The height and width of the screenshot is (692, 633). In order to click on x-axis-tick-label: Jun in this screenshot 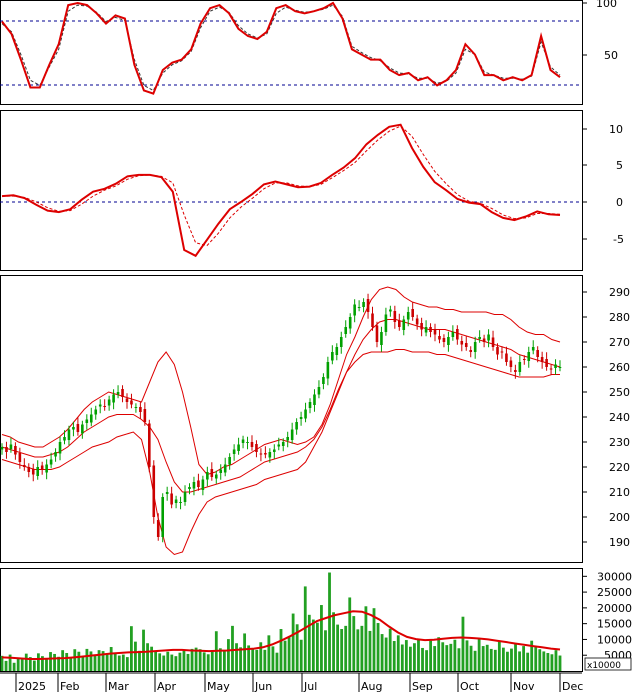, I will do `click(263, 686)`.